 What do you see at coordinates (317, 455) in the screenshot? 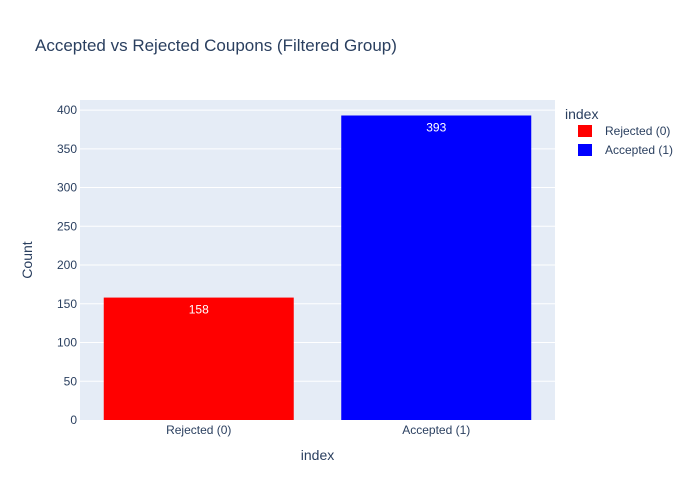
I see `x-axis-label: index` at bounding box center [317, 455].